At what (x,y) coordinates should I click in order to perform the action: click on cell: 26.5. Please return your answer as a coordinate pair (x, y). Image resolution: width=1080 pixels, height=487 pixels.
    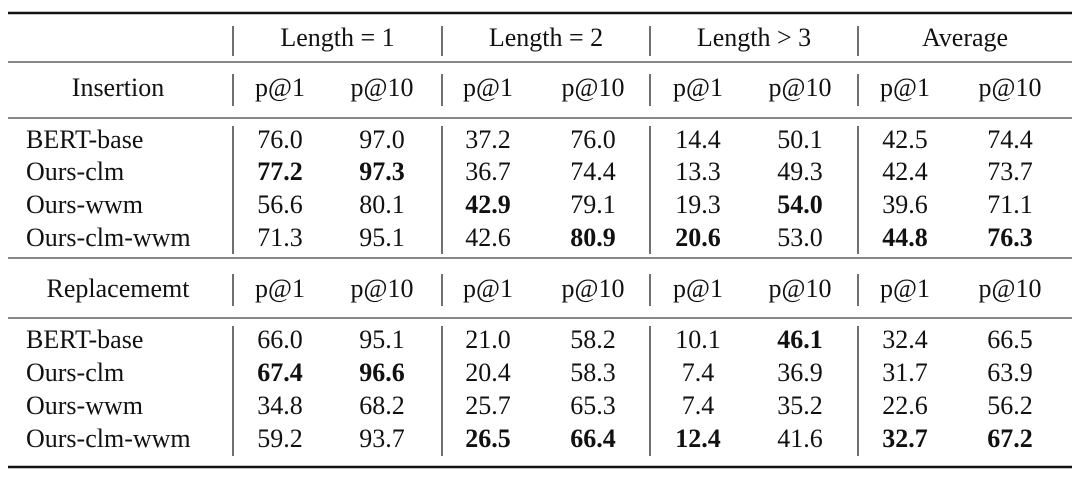
    Looking at the image, I should click on (488, 438).